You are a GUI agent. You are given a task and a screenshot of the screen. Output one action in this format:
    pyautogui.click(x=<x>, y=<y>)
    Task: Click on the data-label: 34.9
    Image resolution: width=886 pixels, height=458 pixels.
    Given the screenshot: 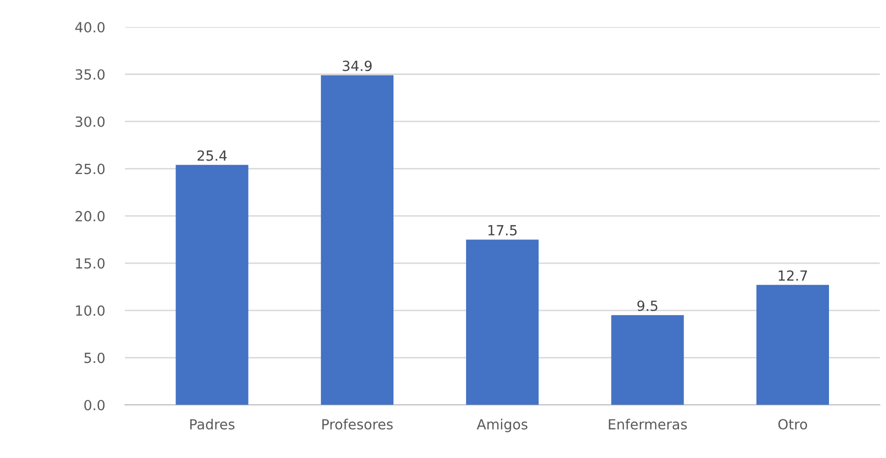 What is the action you would take?
    pyautogui.click(x=357, y=66)
    